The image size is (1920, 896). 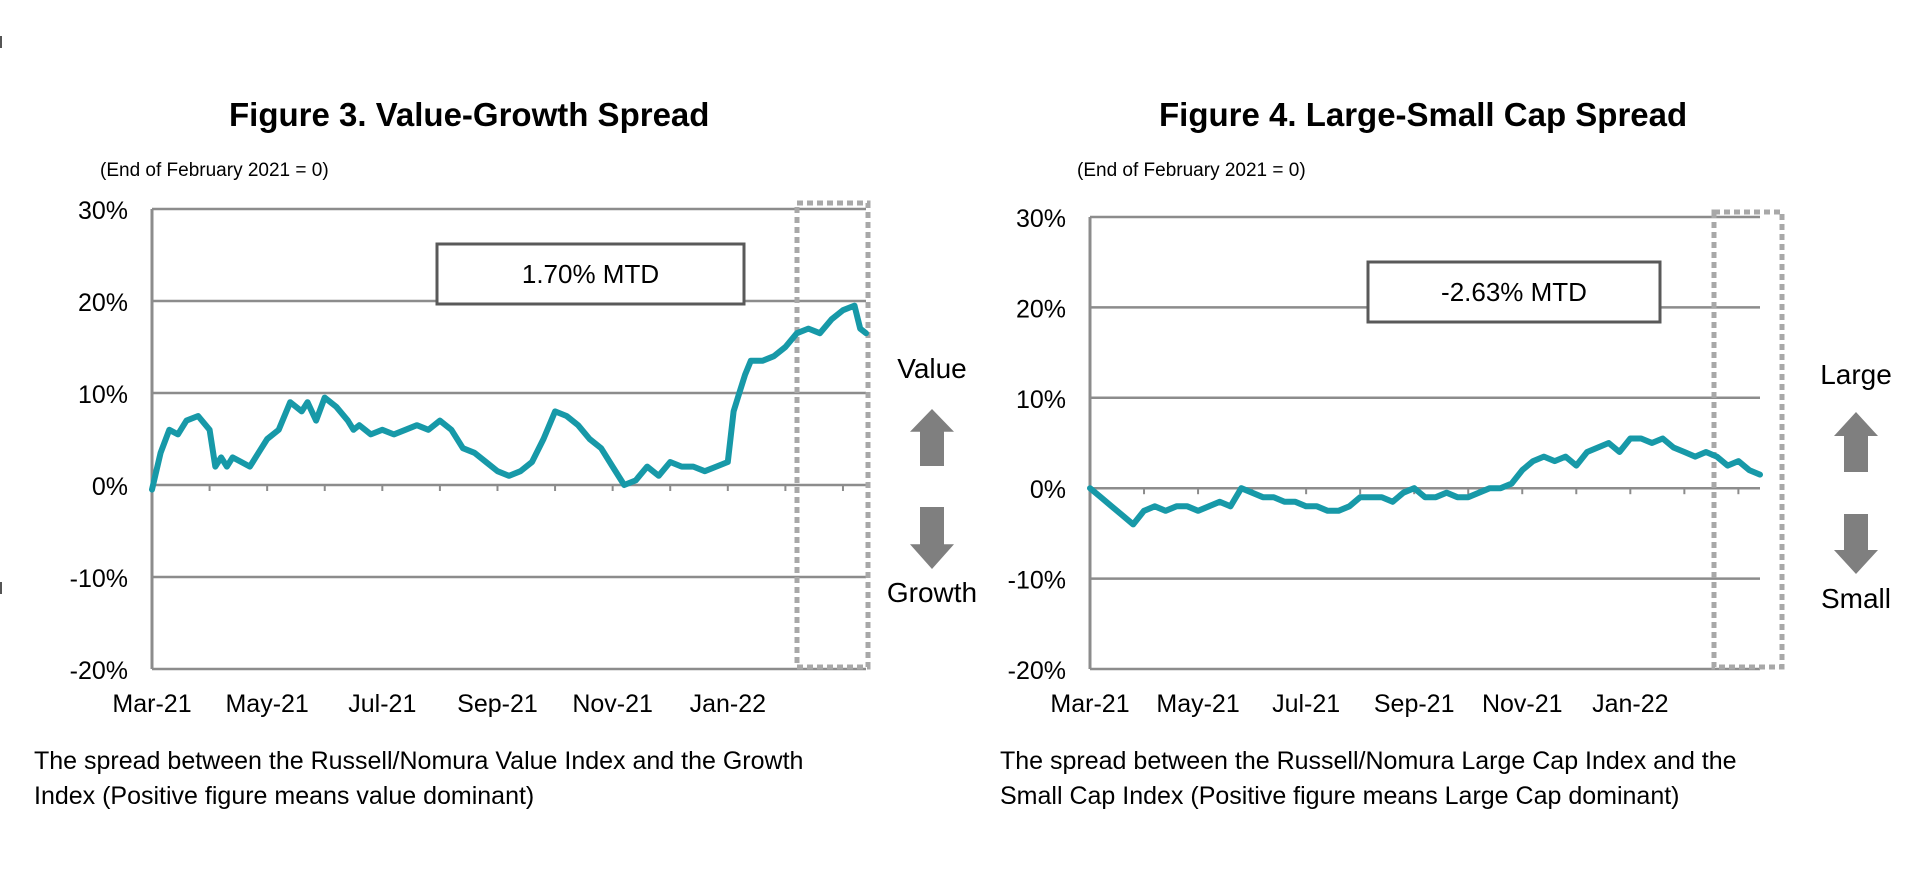 I want to click on edge-marker-top, so click(x=1, y=42).